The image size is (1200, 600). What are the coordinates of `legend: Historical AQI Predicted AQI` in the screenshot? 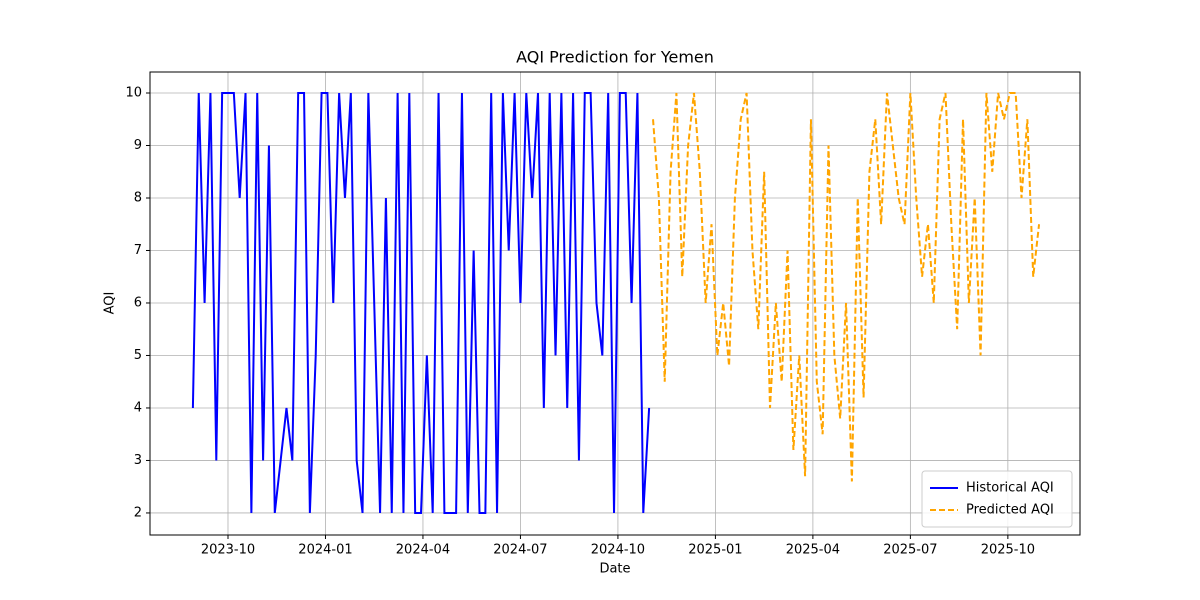 It's located at (997, 499).